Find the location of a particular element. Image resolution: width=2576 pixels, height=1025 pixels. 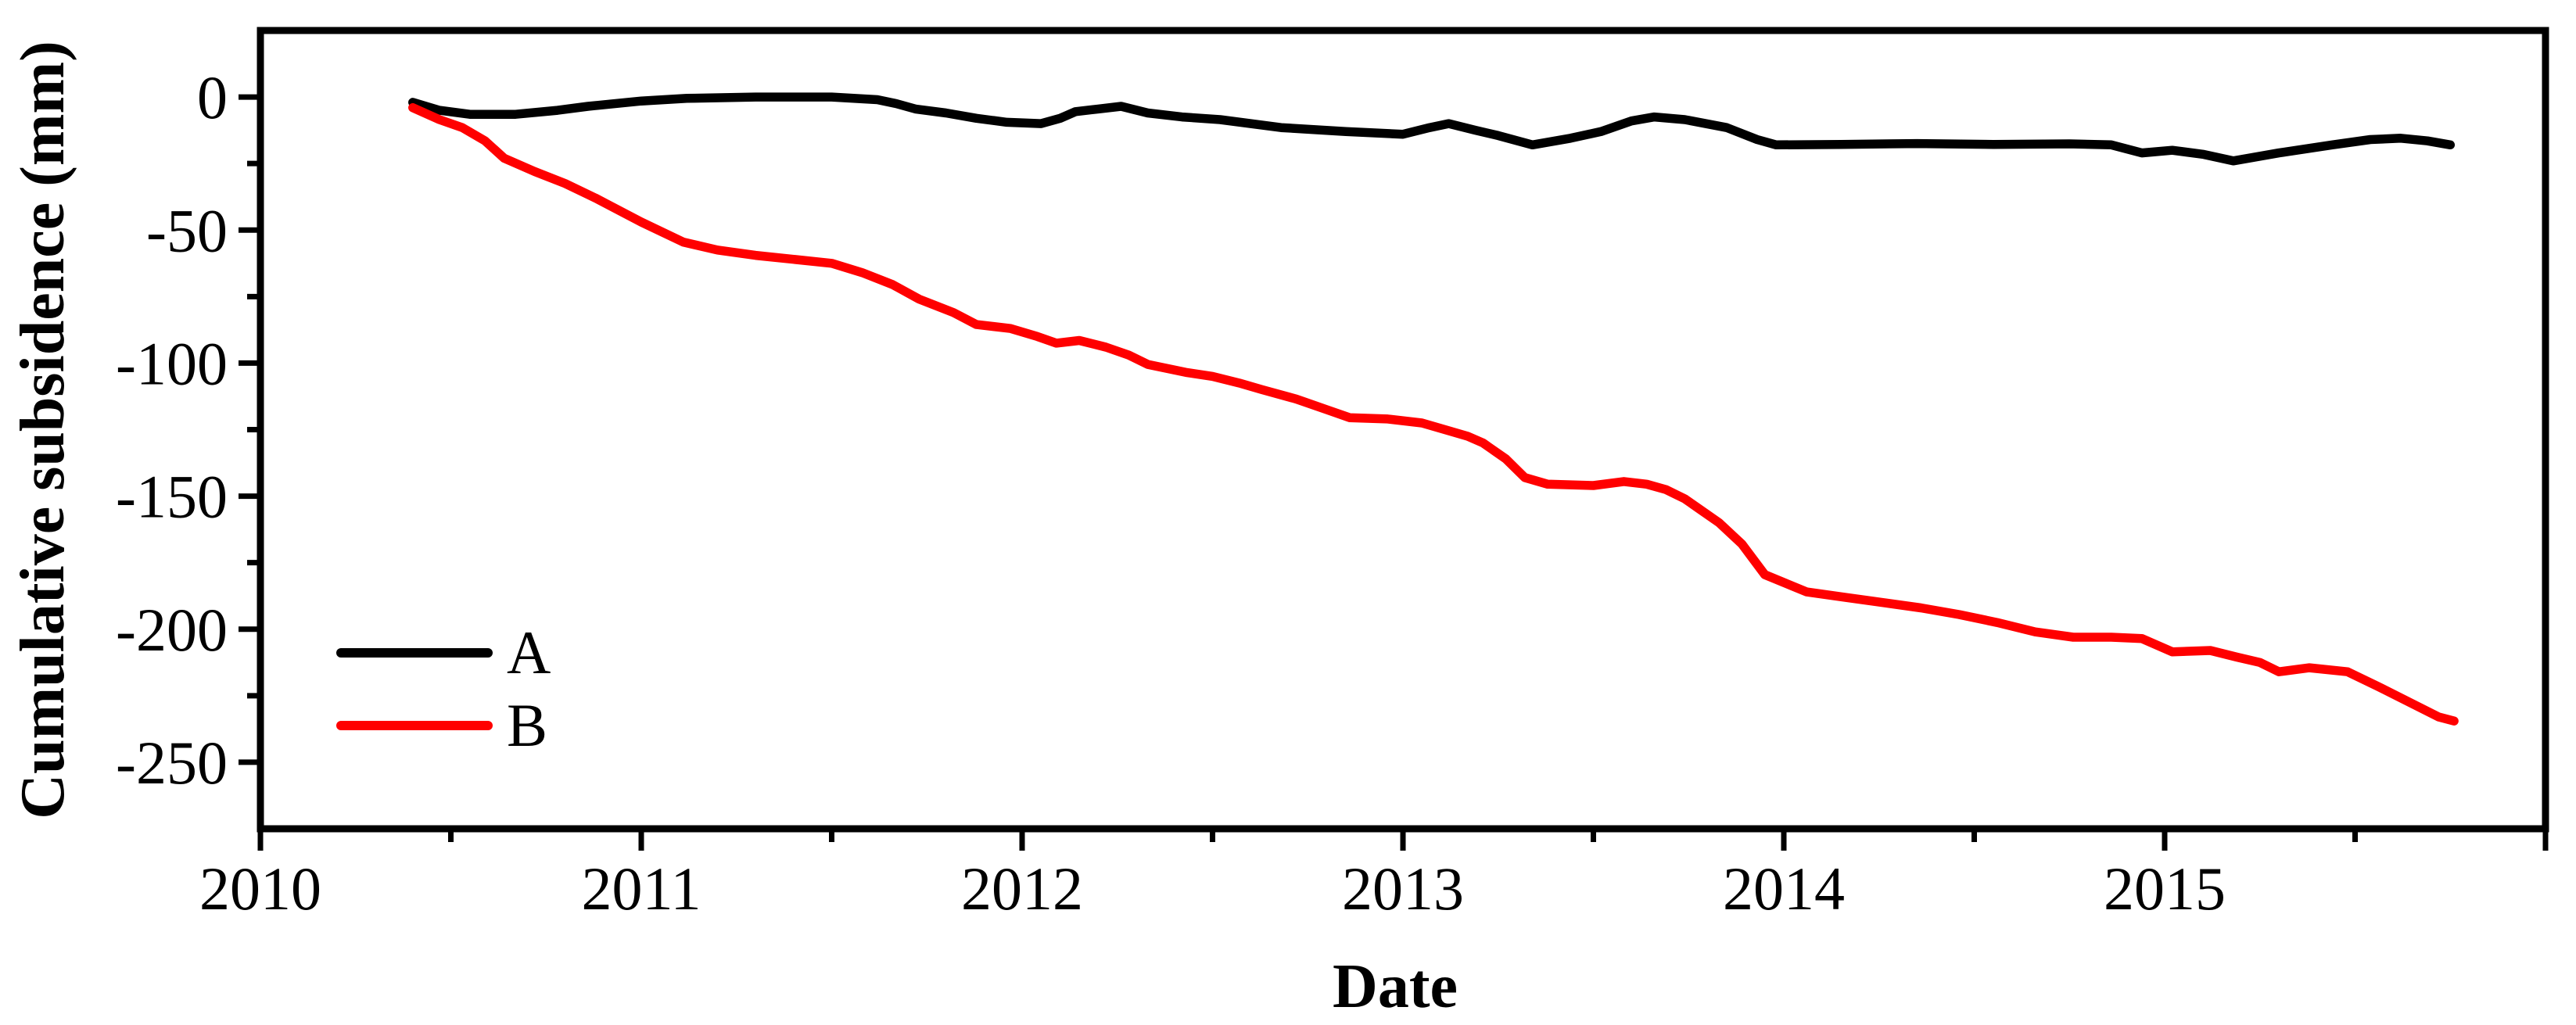

y-tick-label: -150 is located at coordinates (172, 497).